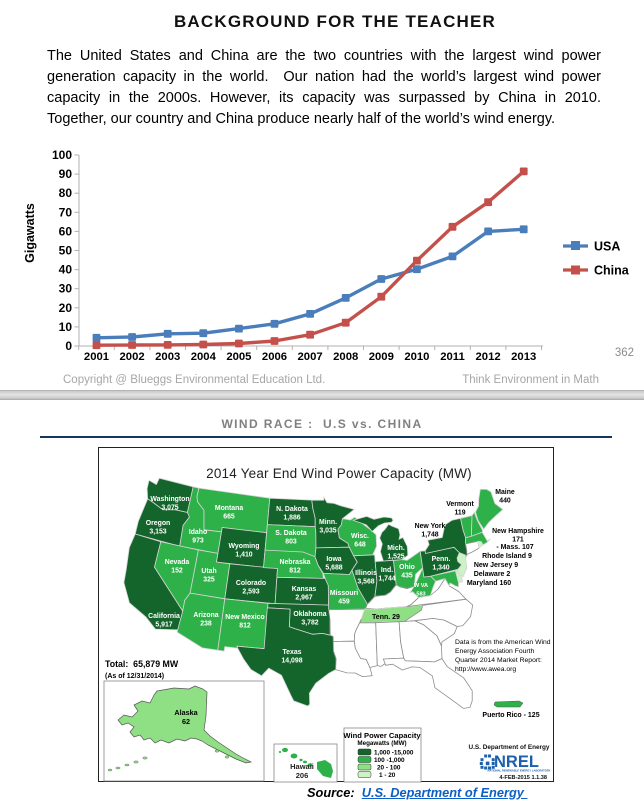 The height and width of the screenshot is (812, 644). Describe the element at coordinates (66, 193) in the screenshot. I see `svg-text: 80` at that location.